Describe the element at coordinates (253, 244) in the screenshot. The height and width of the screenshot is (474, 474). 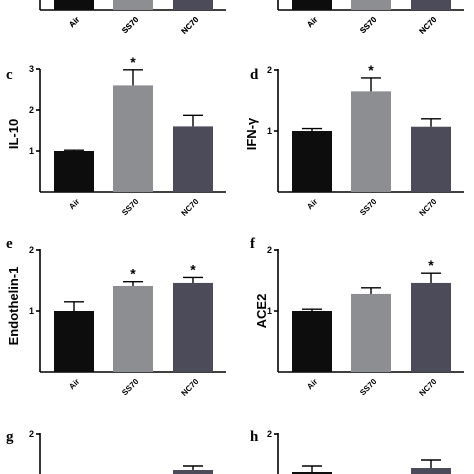
I see `panel-f-letter: f` at that location.